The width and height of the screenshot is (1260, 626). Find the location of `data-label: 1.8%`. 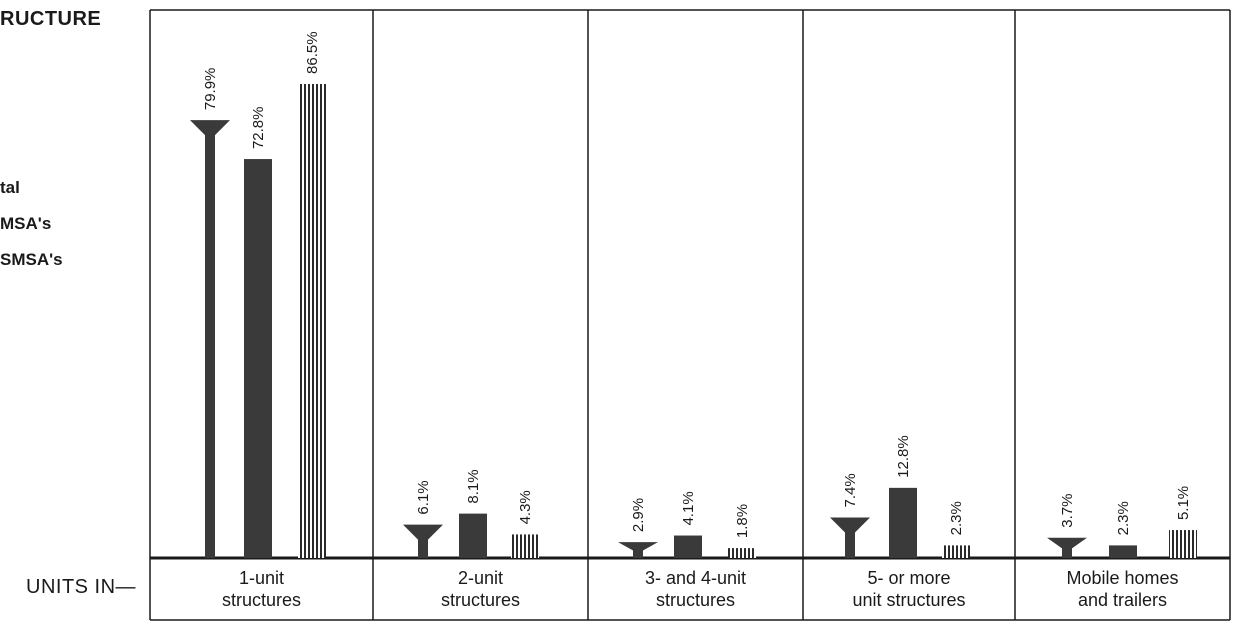

data-label: 1.8% is located at coordinates (742, 521).